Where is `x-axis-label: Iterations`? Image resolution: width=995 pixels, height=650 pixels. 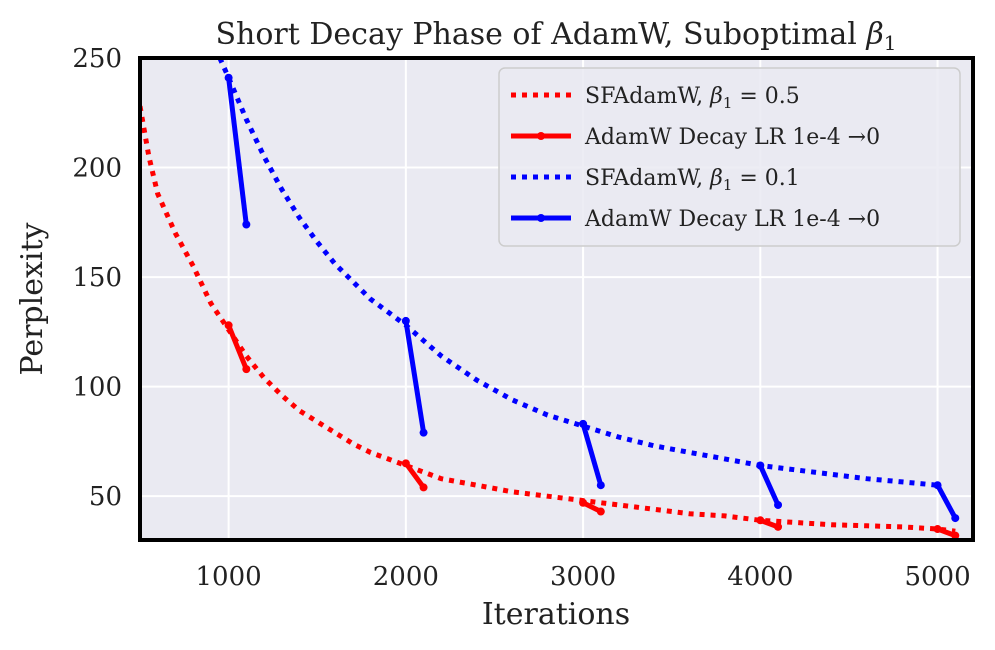
x-axis-label: Iterations is located at coordinates (556, 614).